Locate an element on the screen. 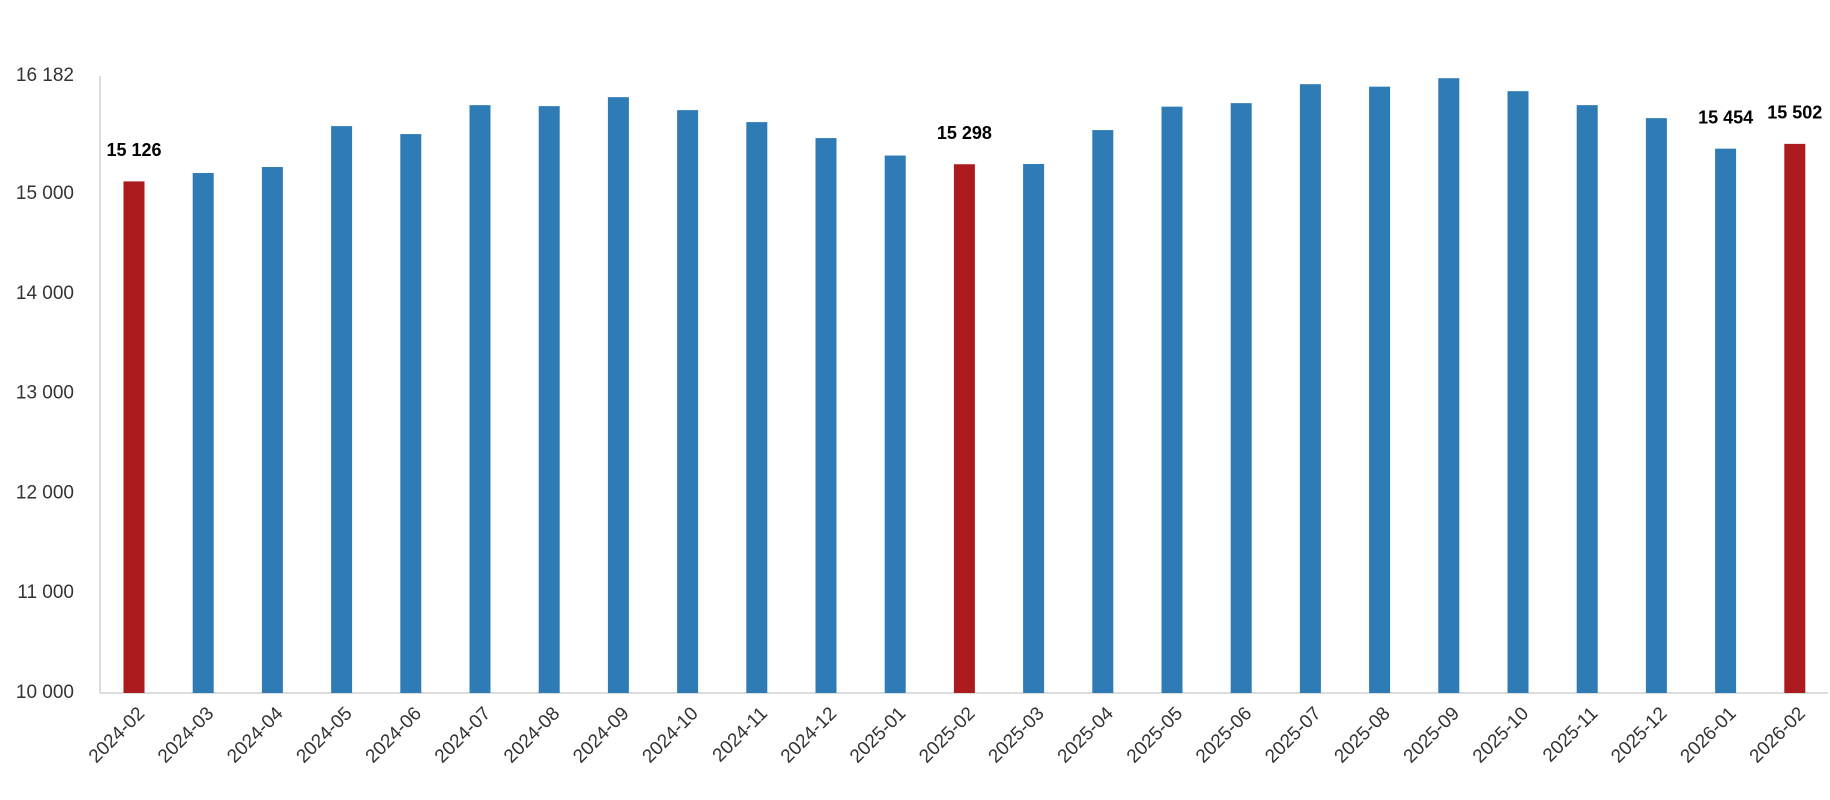 This screenshot has height=800, width=1830. x-tick-label: 2024-03 is located at coordinates (186, 735).